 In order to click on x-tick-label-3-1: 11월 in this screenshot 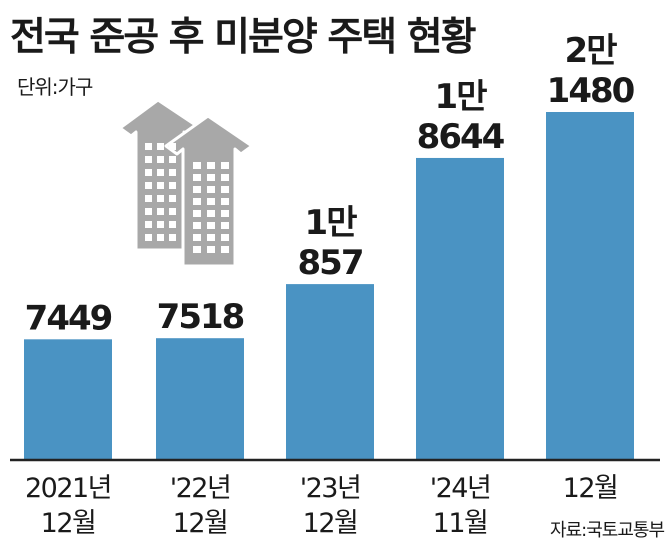, I will do `click(460, 523)`.